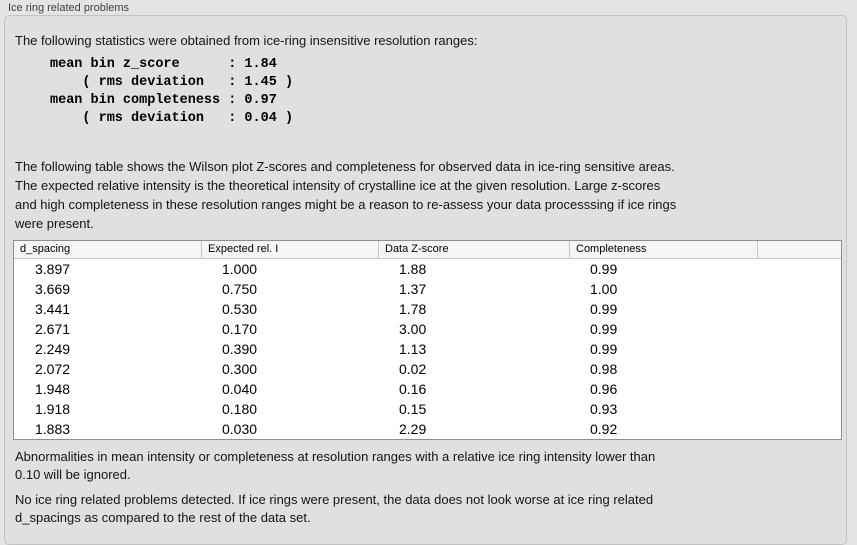  I want to click on panel-title: Ice ring related problems, so click(69, 8).